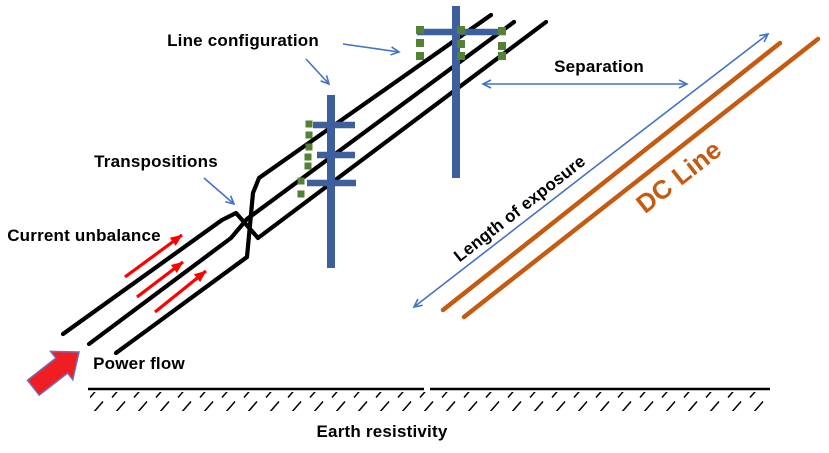 The width and height of the screenshot is (829, 453). I want to click on current-unbalance-arrows, so click(166, 273).